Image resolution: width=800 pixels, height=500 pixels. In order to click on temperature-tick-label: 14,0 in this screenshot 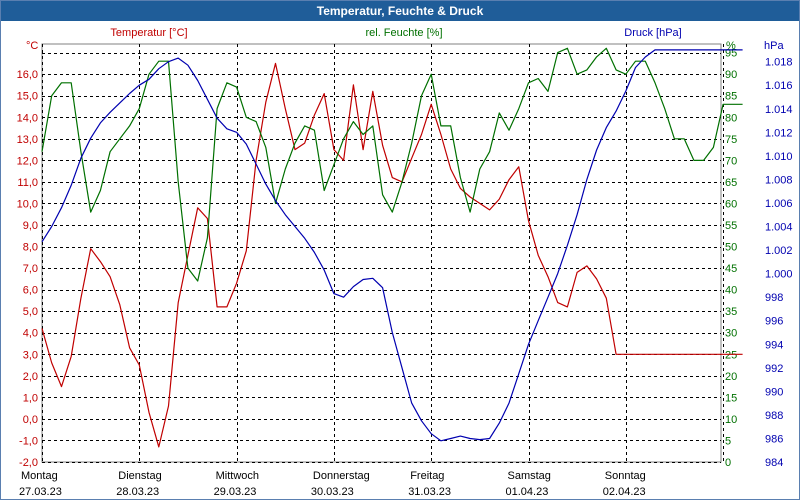, I will do `click(27, 118)`.